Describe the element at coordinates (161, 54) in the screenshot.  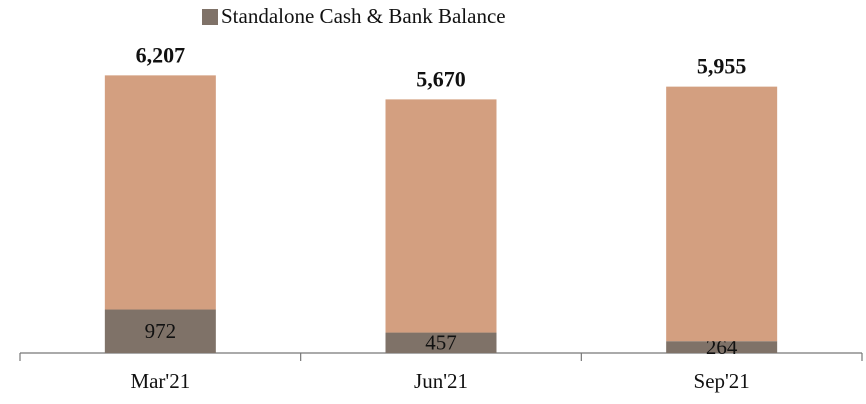
I see `total-label: 6,207` at that location.